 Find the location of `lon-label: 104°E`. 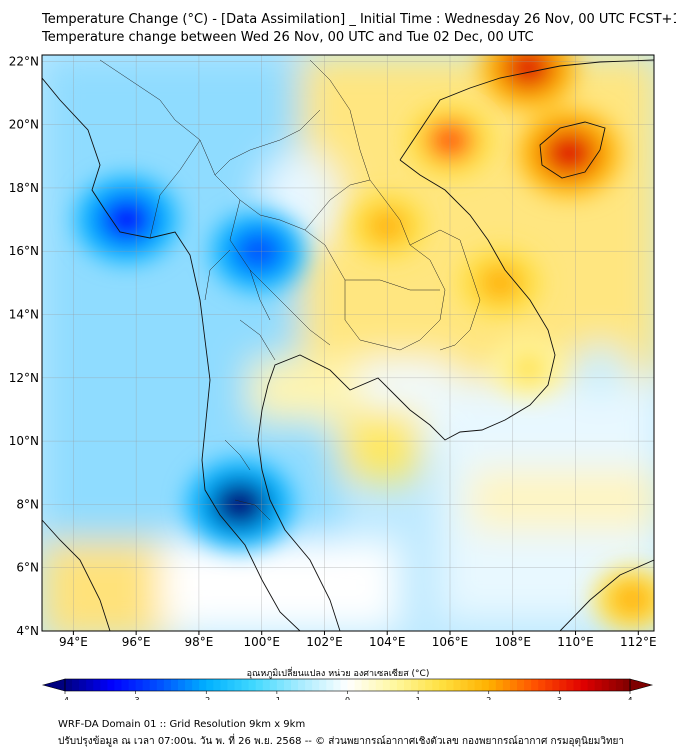

lon-label: 104°E is located at coordinates (387, 642).